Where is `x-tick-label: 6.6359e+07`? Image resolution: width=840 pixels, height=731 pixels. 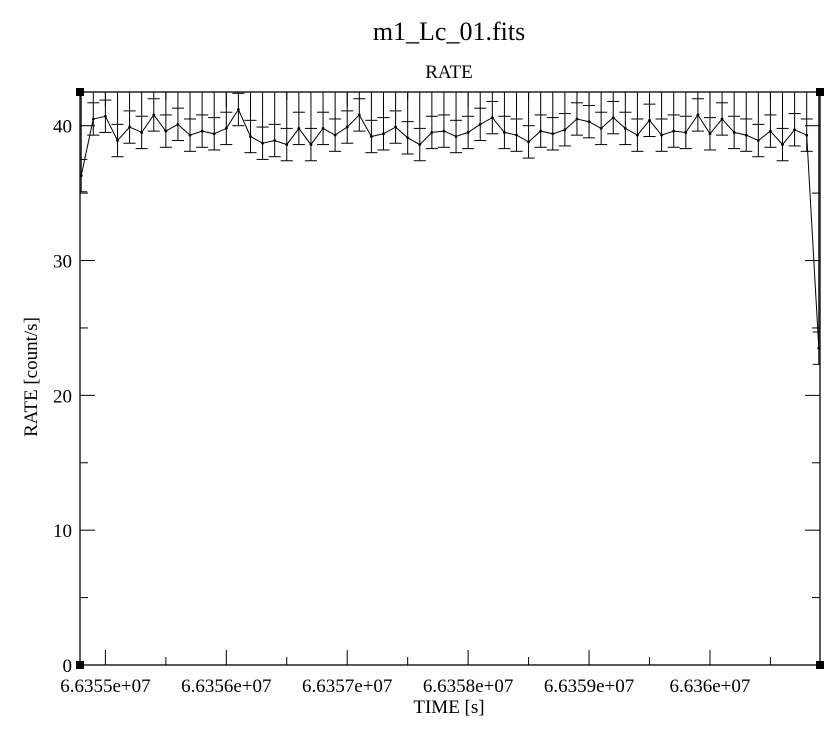 x-tick-label: 6.6359e+07 is located at coordinates (589, 686).